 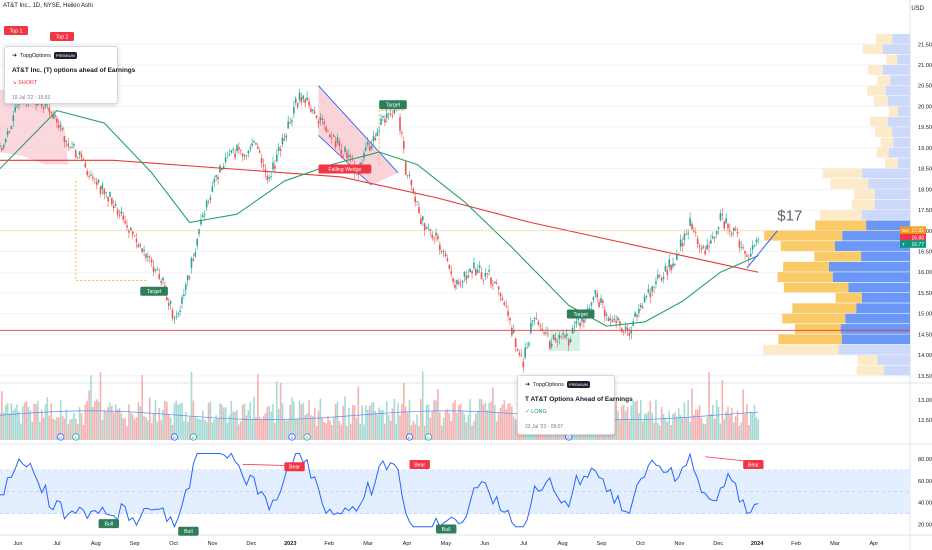 I want to click on volume-tick: 13.00, so click(x=925, y=401).